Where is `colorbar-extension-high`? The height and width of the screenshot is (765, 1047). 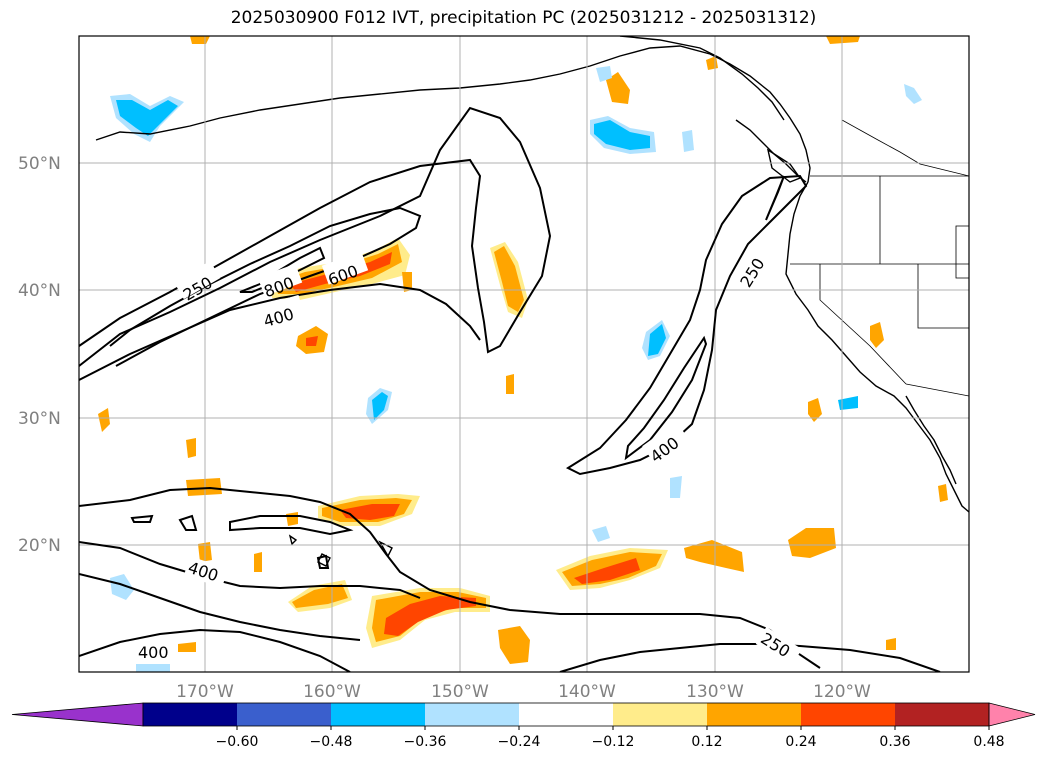 colorbar-extension-high is located at coordinates (1012, 714).